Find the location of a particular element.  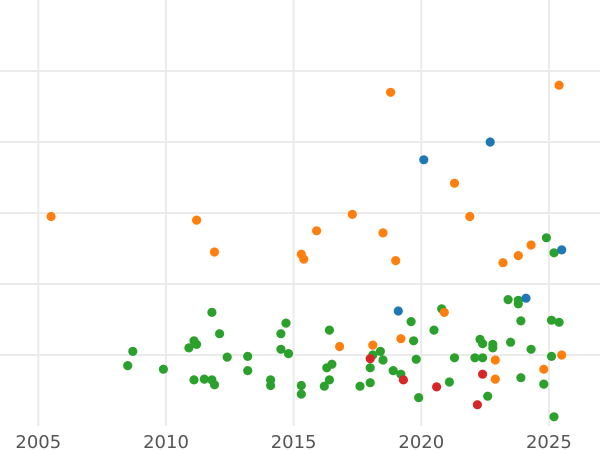

x-tick-label: 2005 is located at coordinates (38, 441).